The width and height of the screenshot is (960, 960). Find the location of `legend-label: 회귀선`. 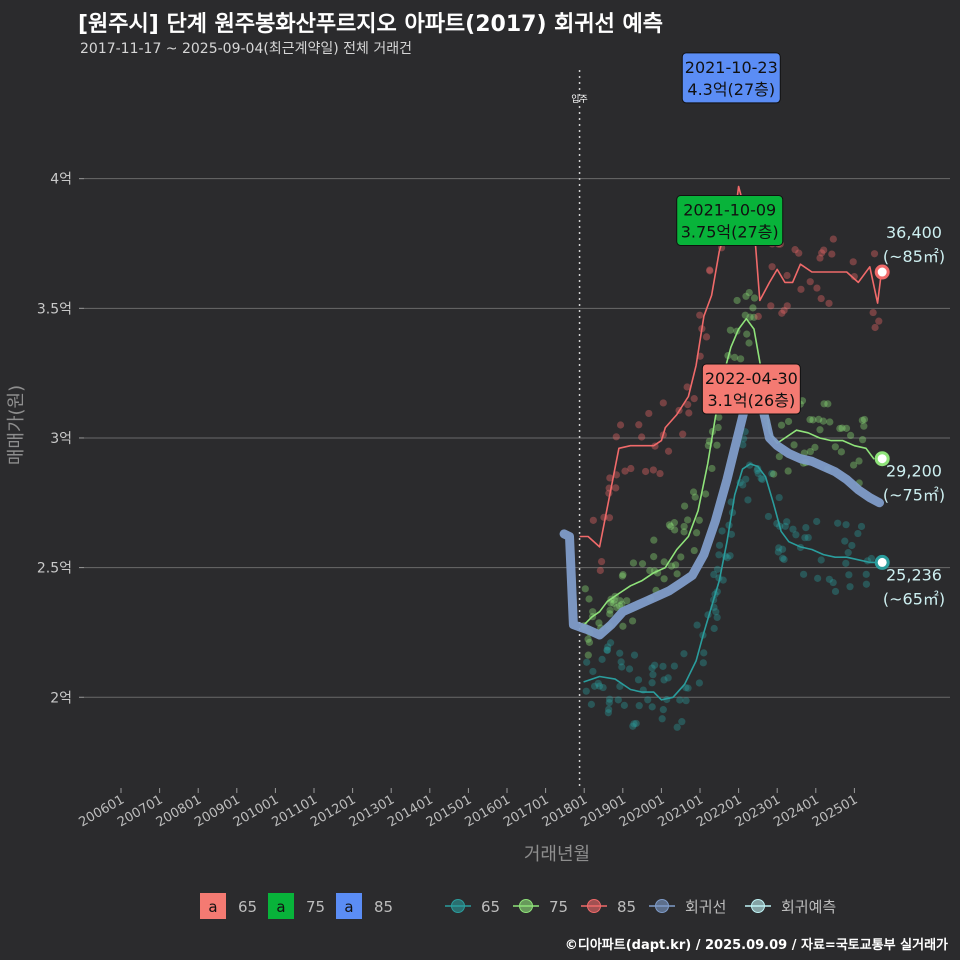

legend-label: 회귀선 is located at coordinates (705, 907).